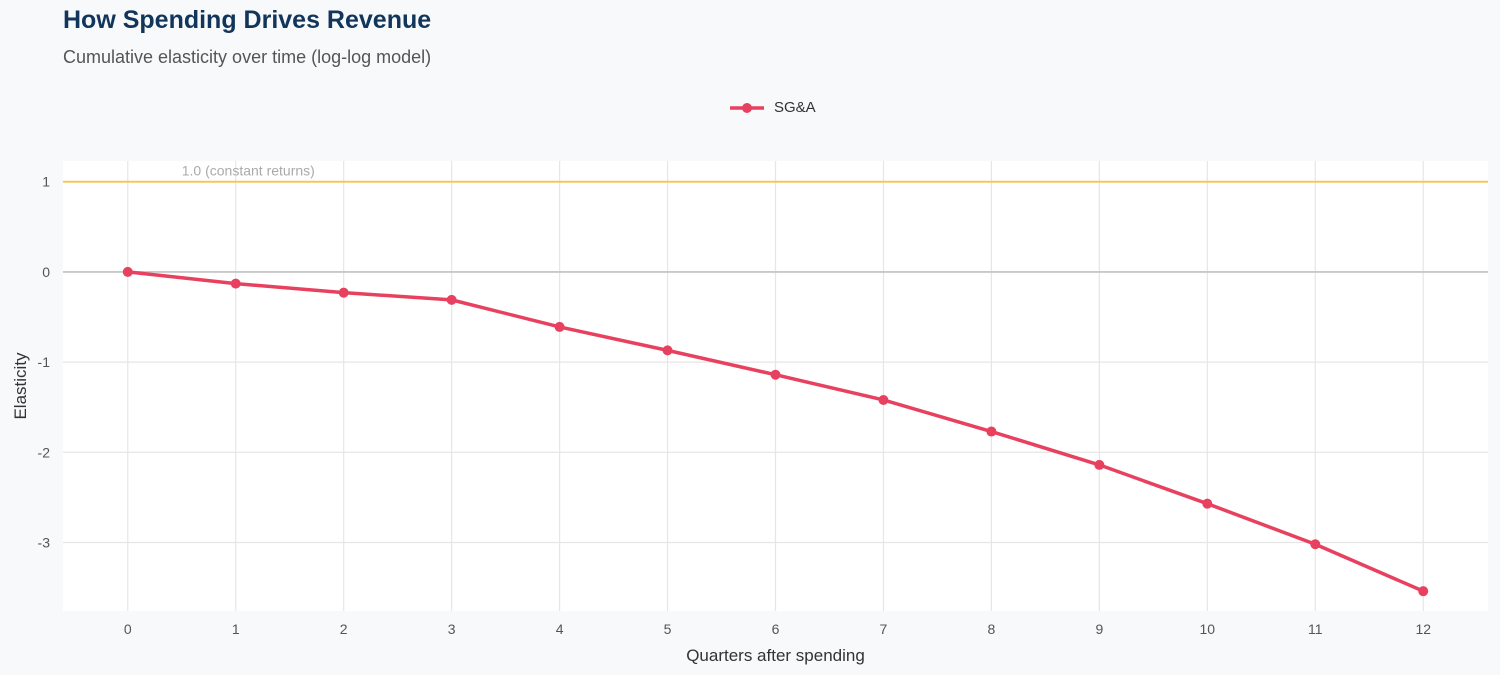 The width and height of the screenshot is (1500, 675). What do you see at coordinates (1099, 629) in the screenshot?
I see `x-tick-label: 9` at bounding box center [1099, 629].